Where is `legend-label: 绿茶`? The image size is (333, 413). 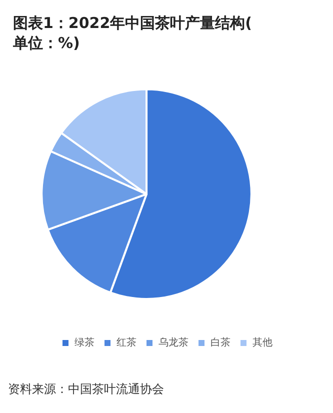 legend-label: 绿茶 is located at coordinates (84, 342).